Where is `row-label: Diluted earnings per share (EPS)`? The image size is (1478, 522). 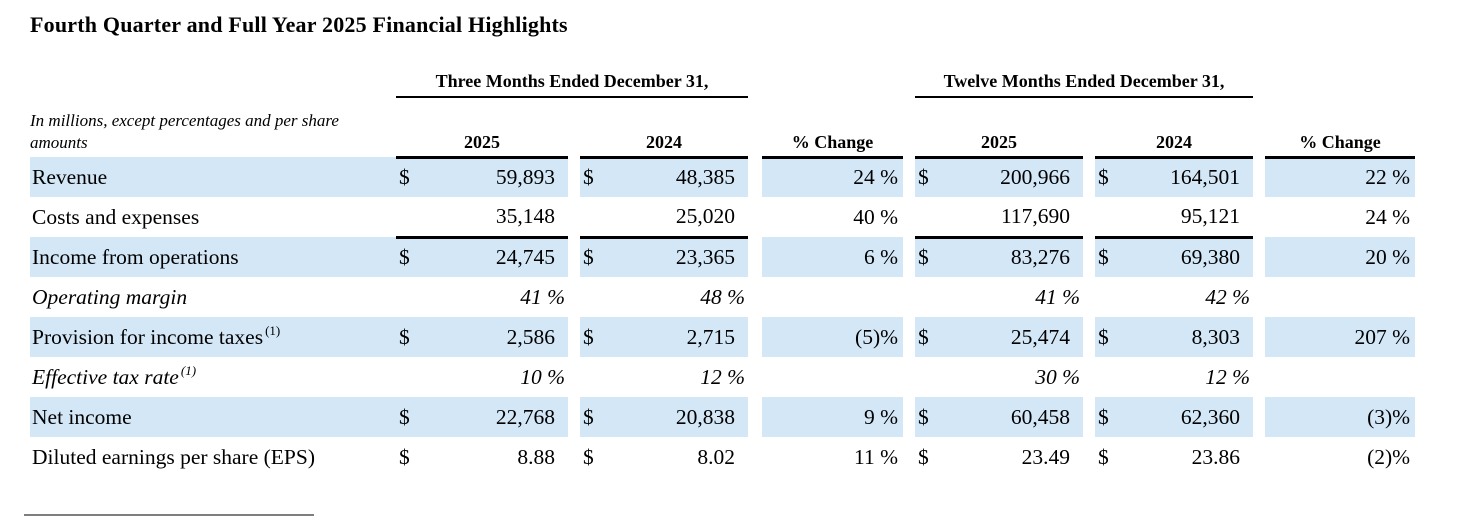 row-label: Diluted earnings per share (EPS) is located at coordinates (213, 457).